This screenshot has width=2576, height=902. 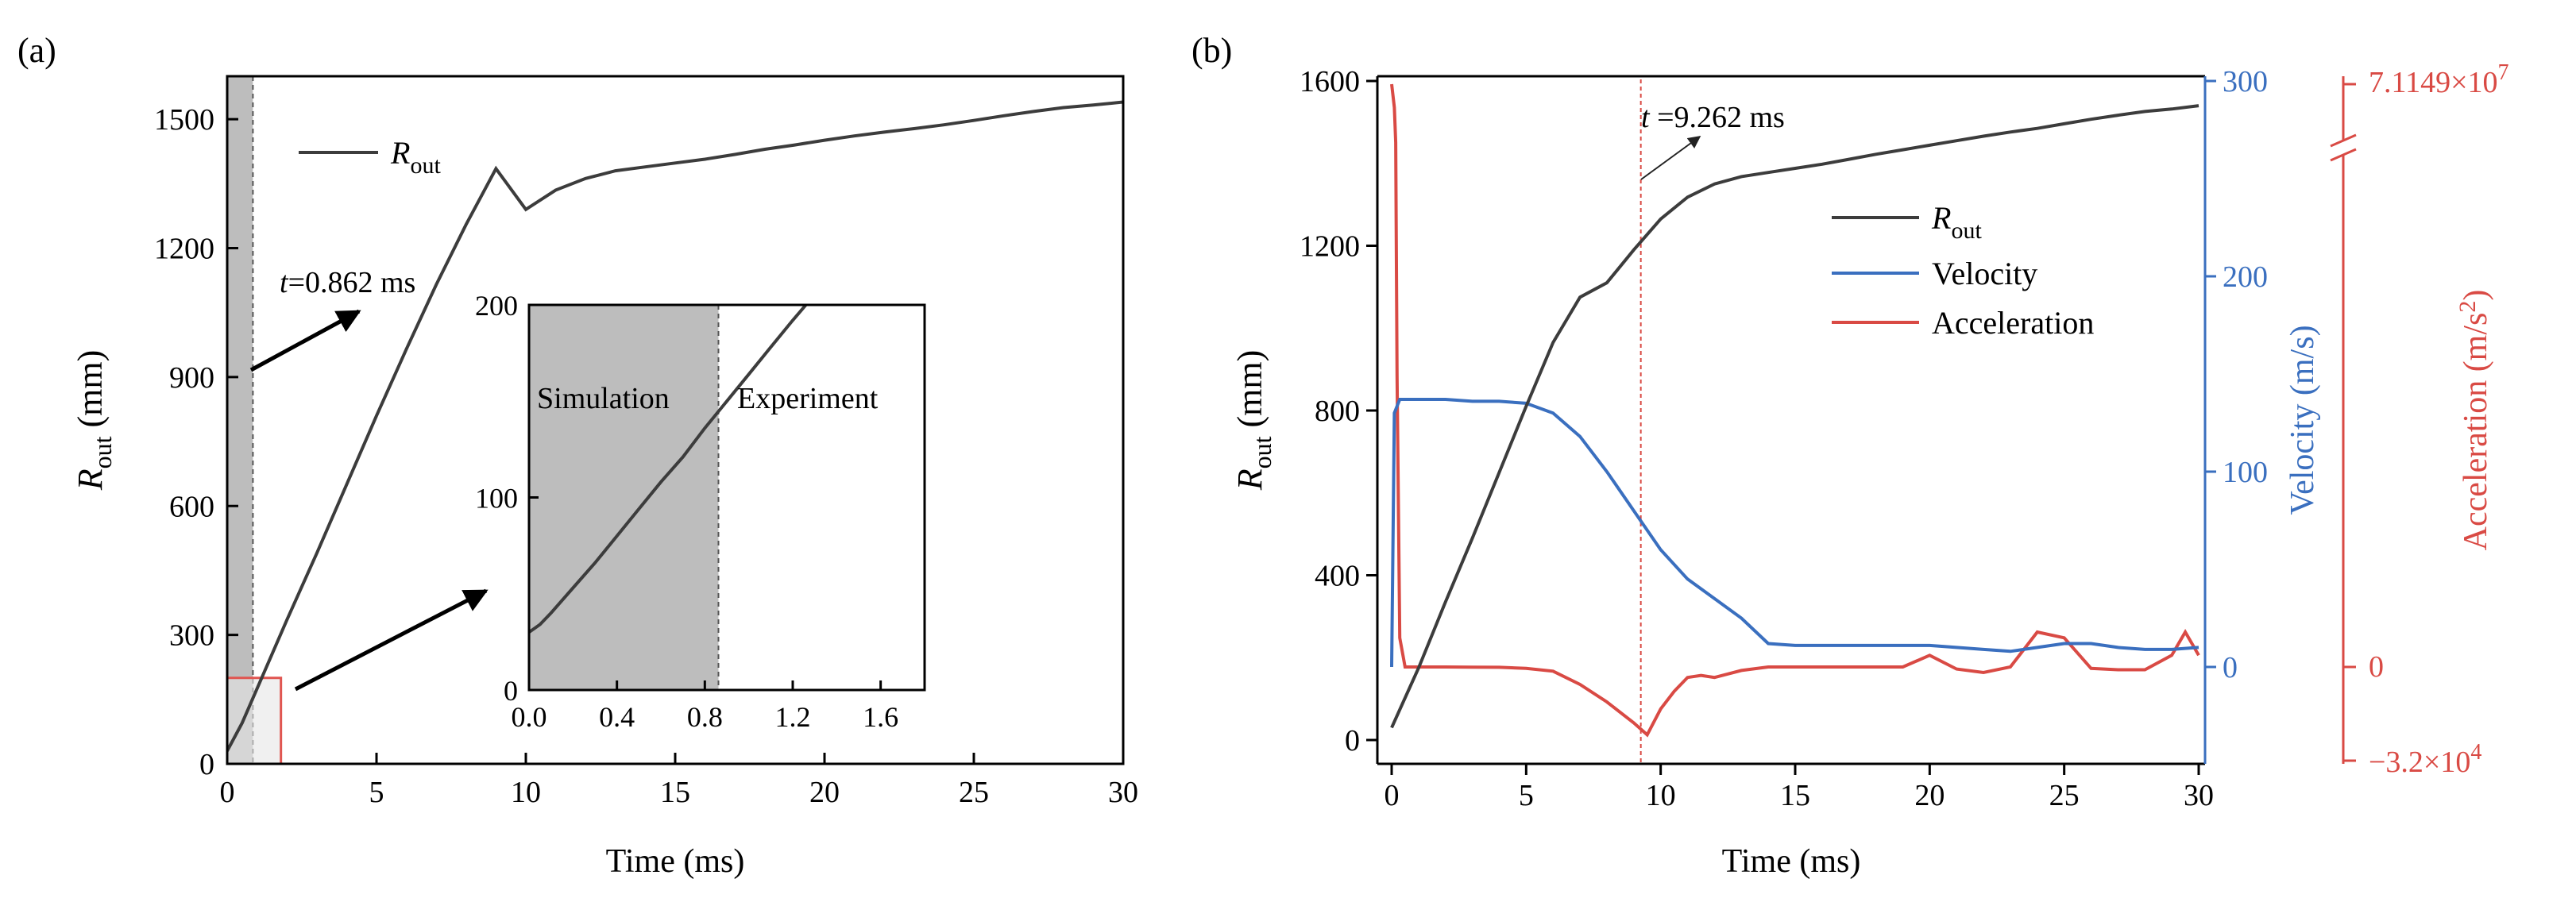 I want to click on panel-b-velocity-line, so click(x=1795, y=533).